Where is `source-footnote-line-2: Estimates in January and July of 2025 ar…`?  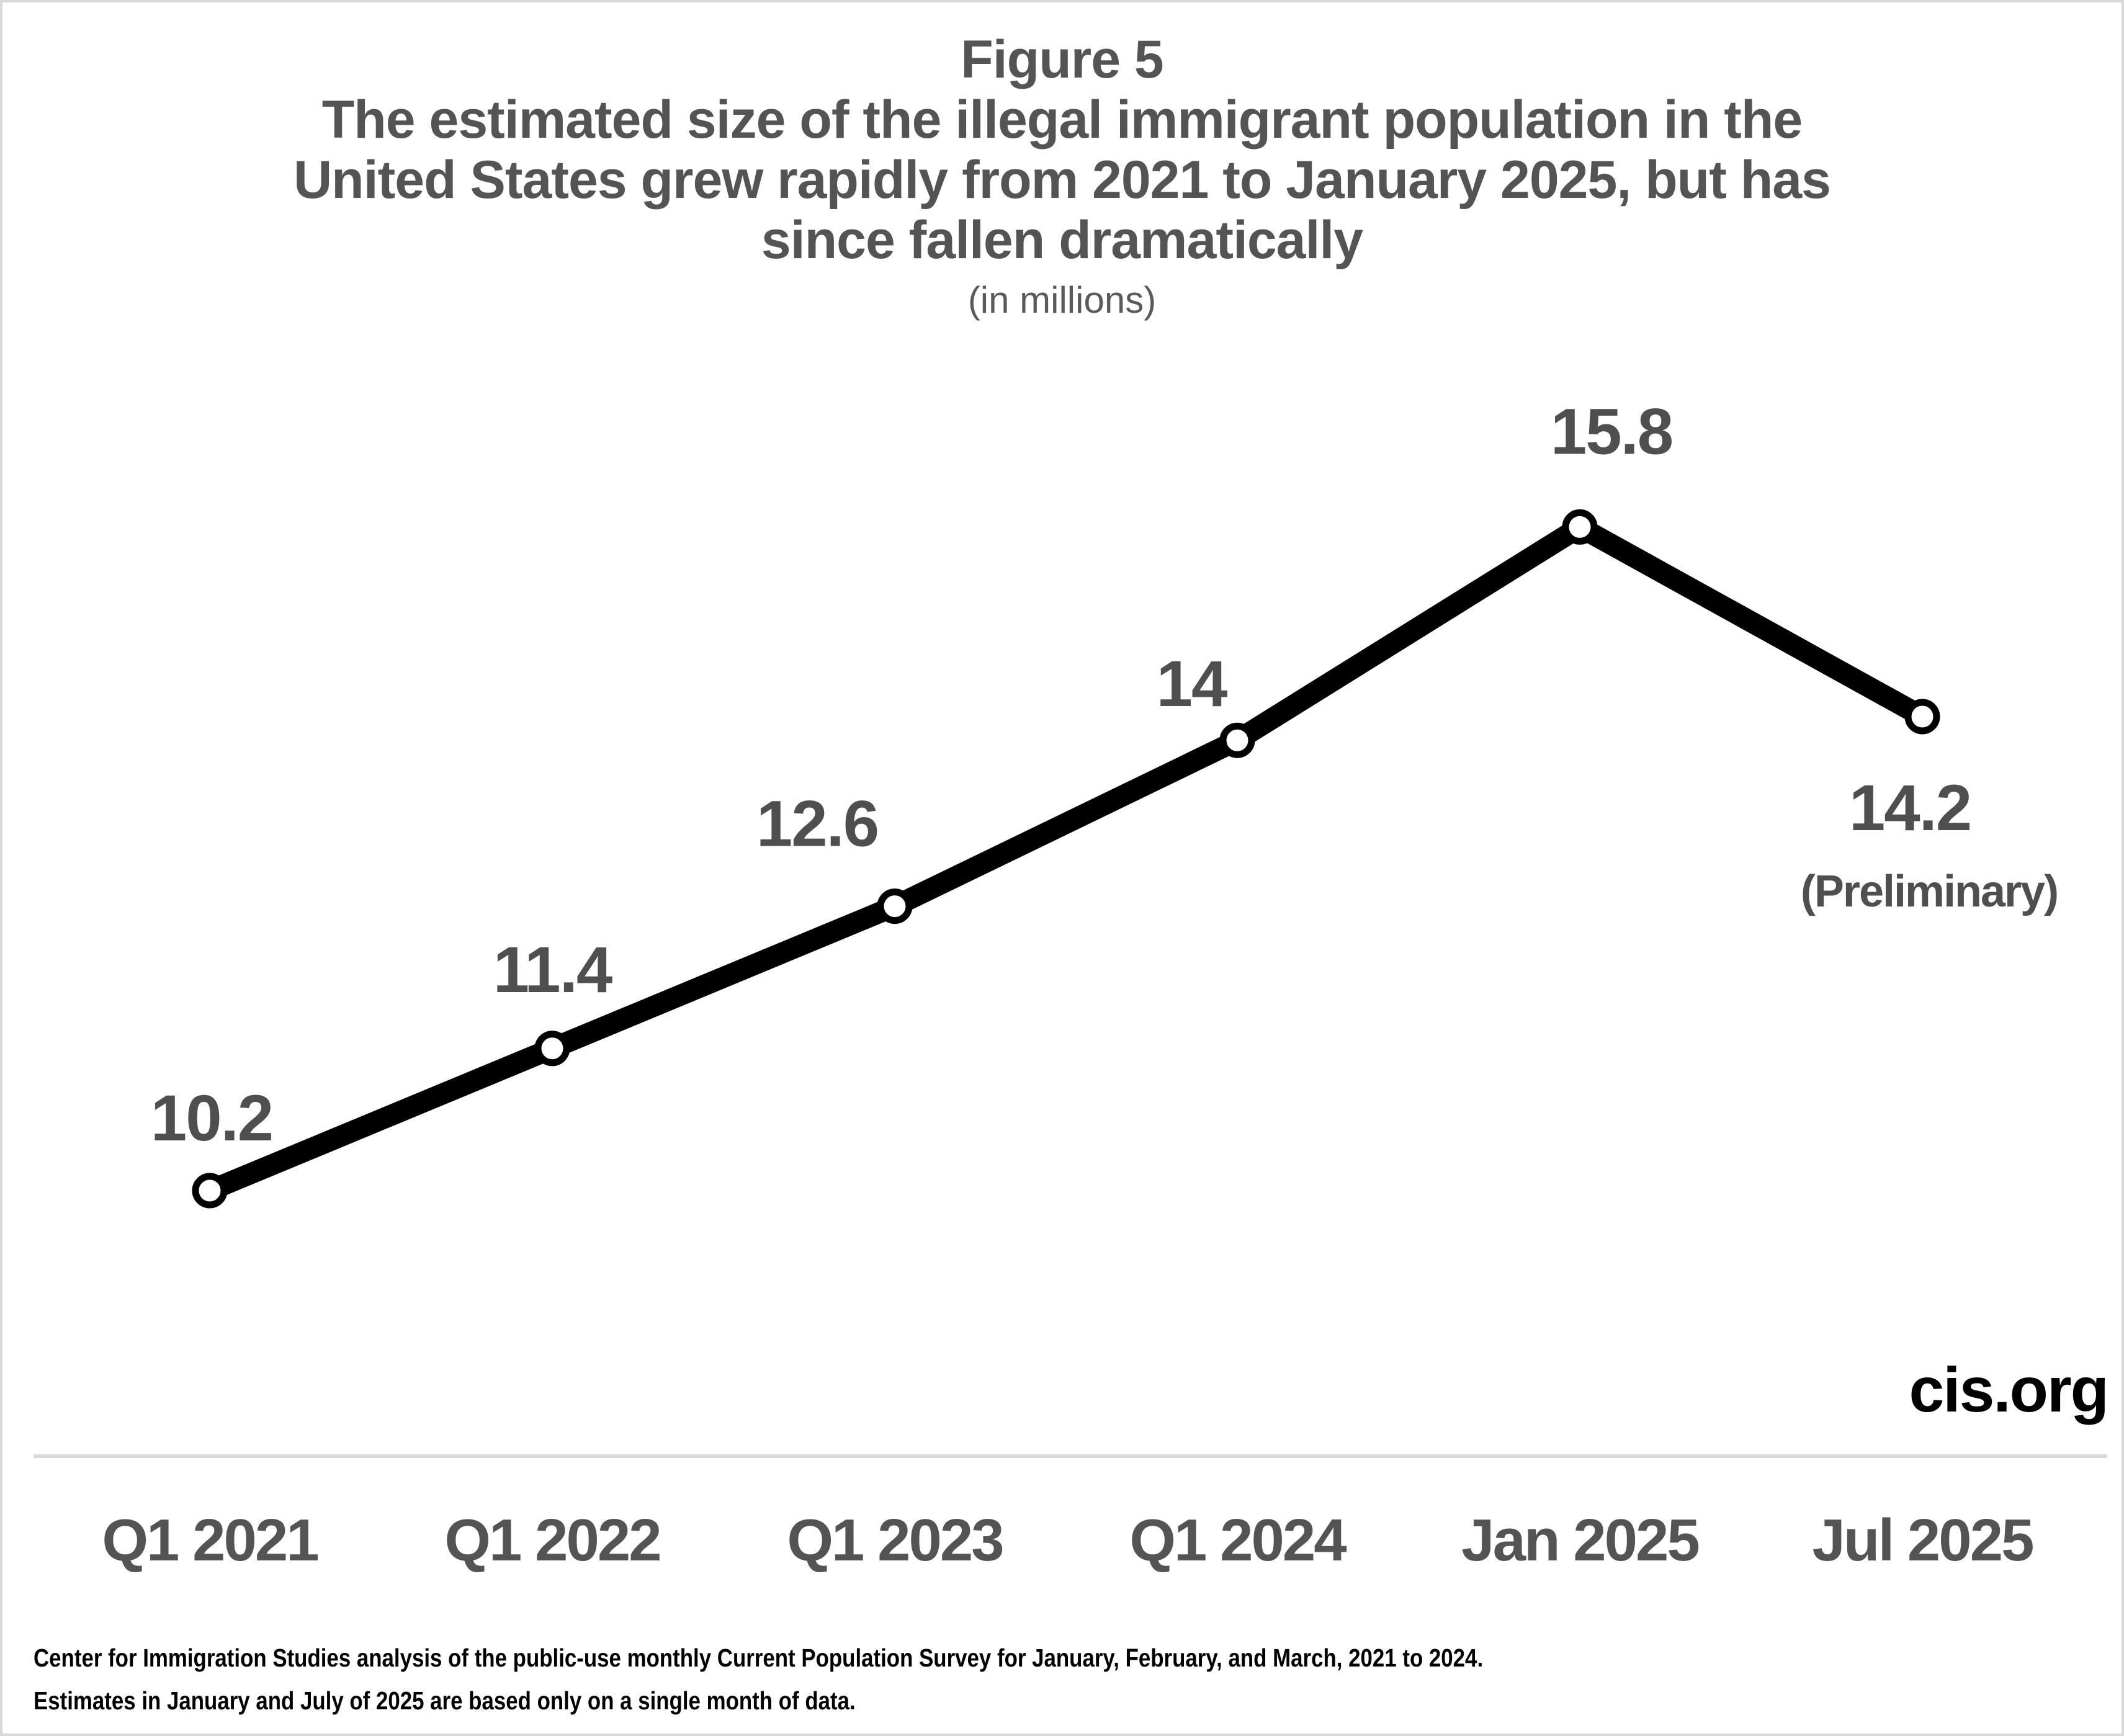
source-footnote-line-2: Estimates in January and July of 2025 ar… is located at coordinates (445, 1700).